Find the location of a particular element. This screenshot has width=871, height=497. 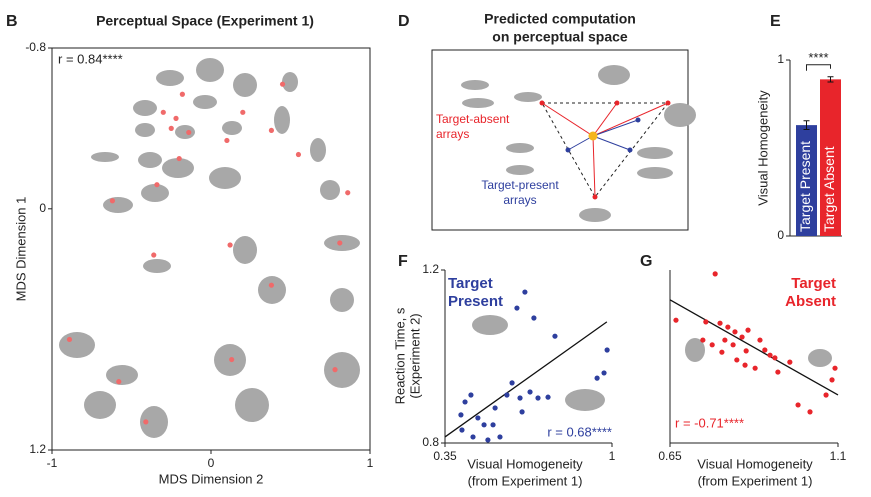

annotation: r = -0.71**** is located at coordinates (709, 422).